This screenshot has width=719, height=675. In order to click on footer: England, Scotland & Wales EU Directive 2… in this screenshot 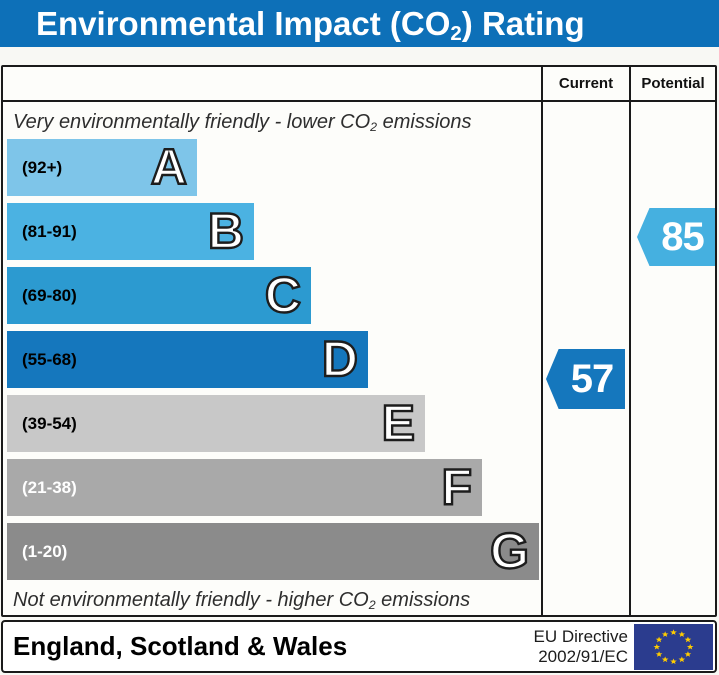, I will do `click(359, 646)`.